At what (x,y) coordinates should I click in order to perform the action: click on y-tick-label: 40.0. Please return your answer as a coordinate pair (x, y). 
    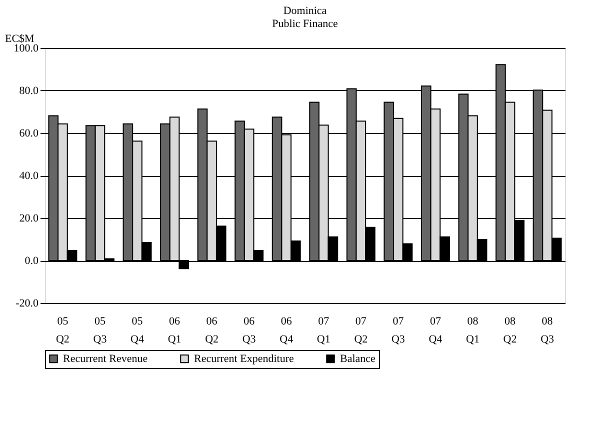
    Looking at the image, I should click on (29, 176).